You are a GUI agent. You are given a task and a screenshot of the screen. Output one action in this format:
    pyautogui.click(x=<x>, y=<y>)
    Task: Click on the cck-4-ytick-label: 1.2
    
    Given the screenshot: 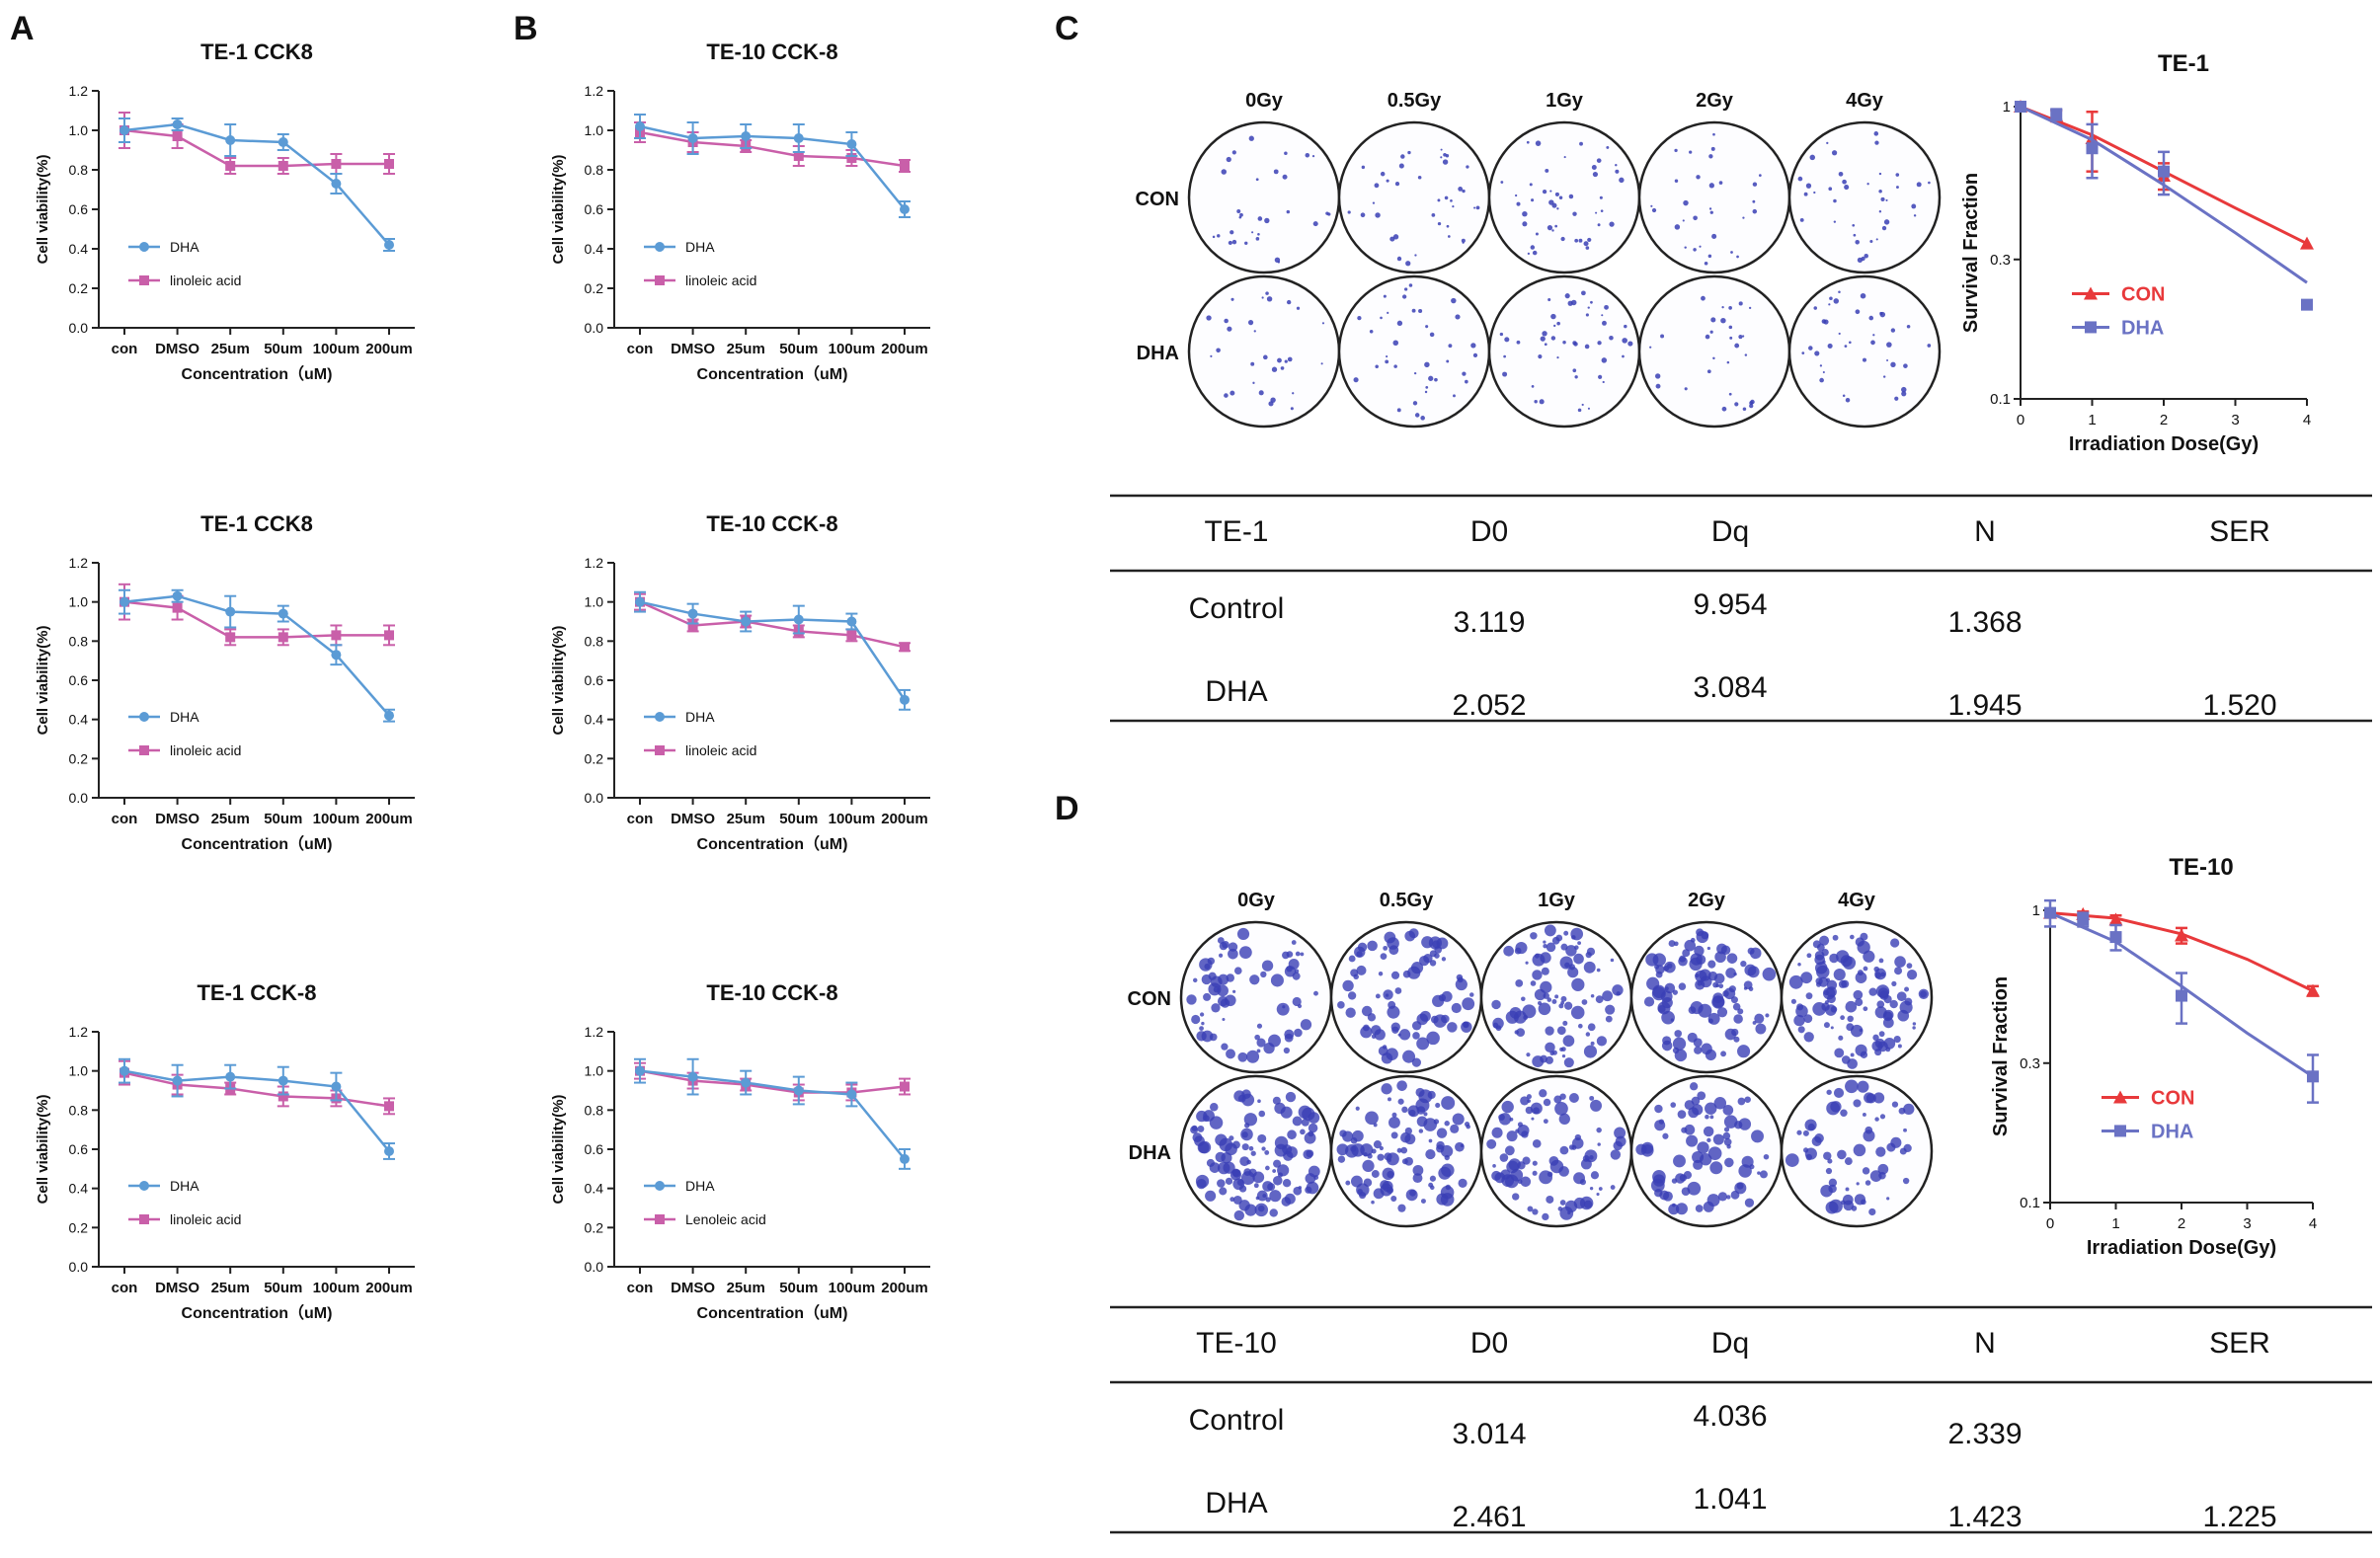 What is the action you would take?
    pyautogui.click(x=594, y=563)
    